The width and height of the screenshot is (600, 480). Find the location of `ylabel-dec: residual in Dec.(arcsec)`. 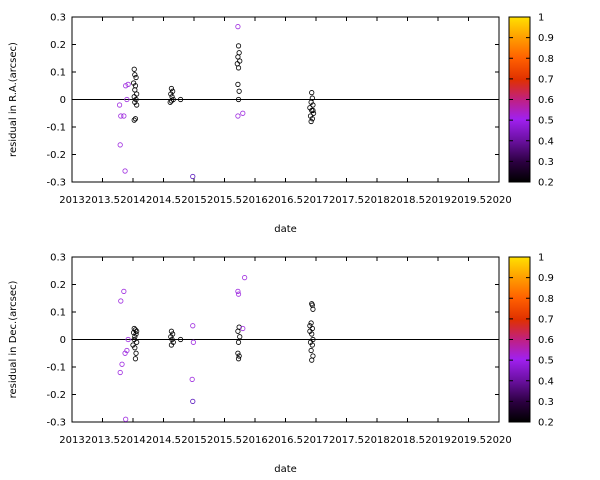

ylabel-dec: residual in Dec.(arcsec) is located at coordinates (13, 340).